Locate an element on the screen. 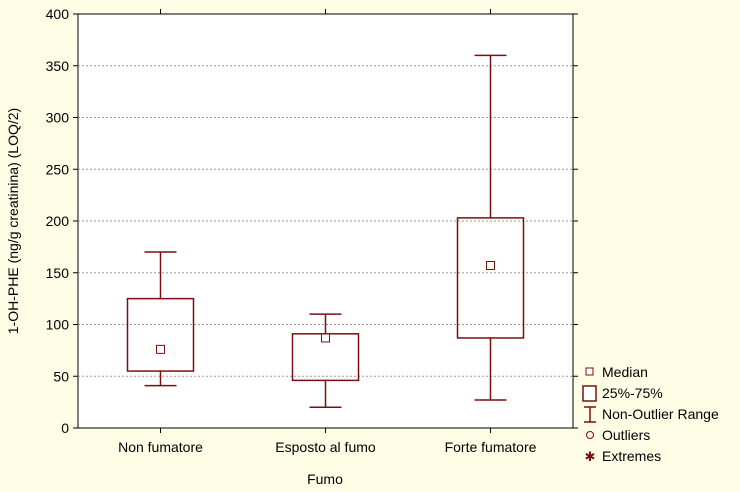  legend-star-icon: ✱ is located at coordinates (590, 456).